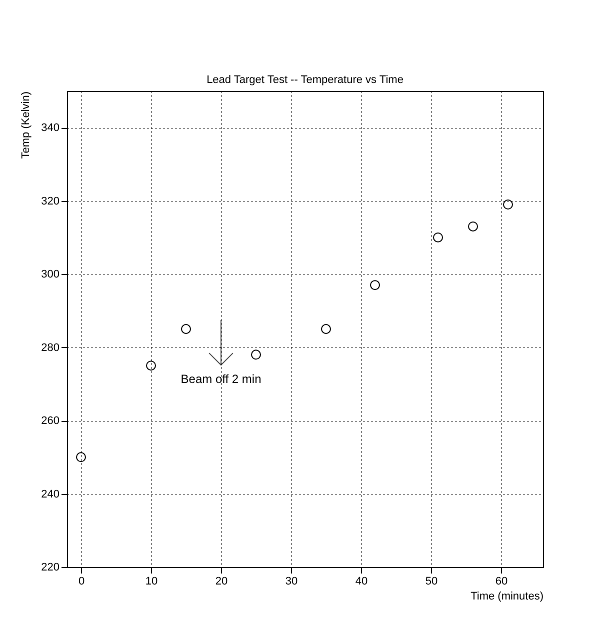 The image size is (612, 636). Describe the element at coordinates (50, 568) in the screenshot. I see `y-tick-label: 220` at that location.